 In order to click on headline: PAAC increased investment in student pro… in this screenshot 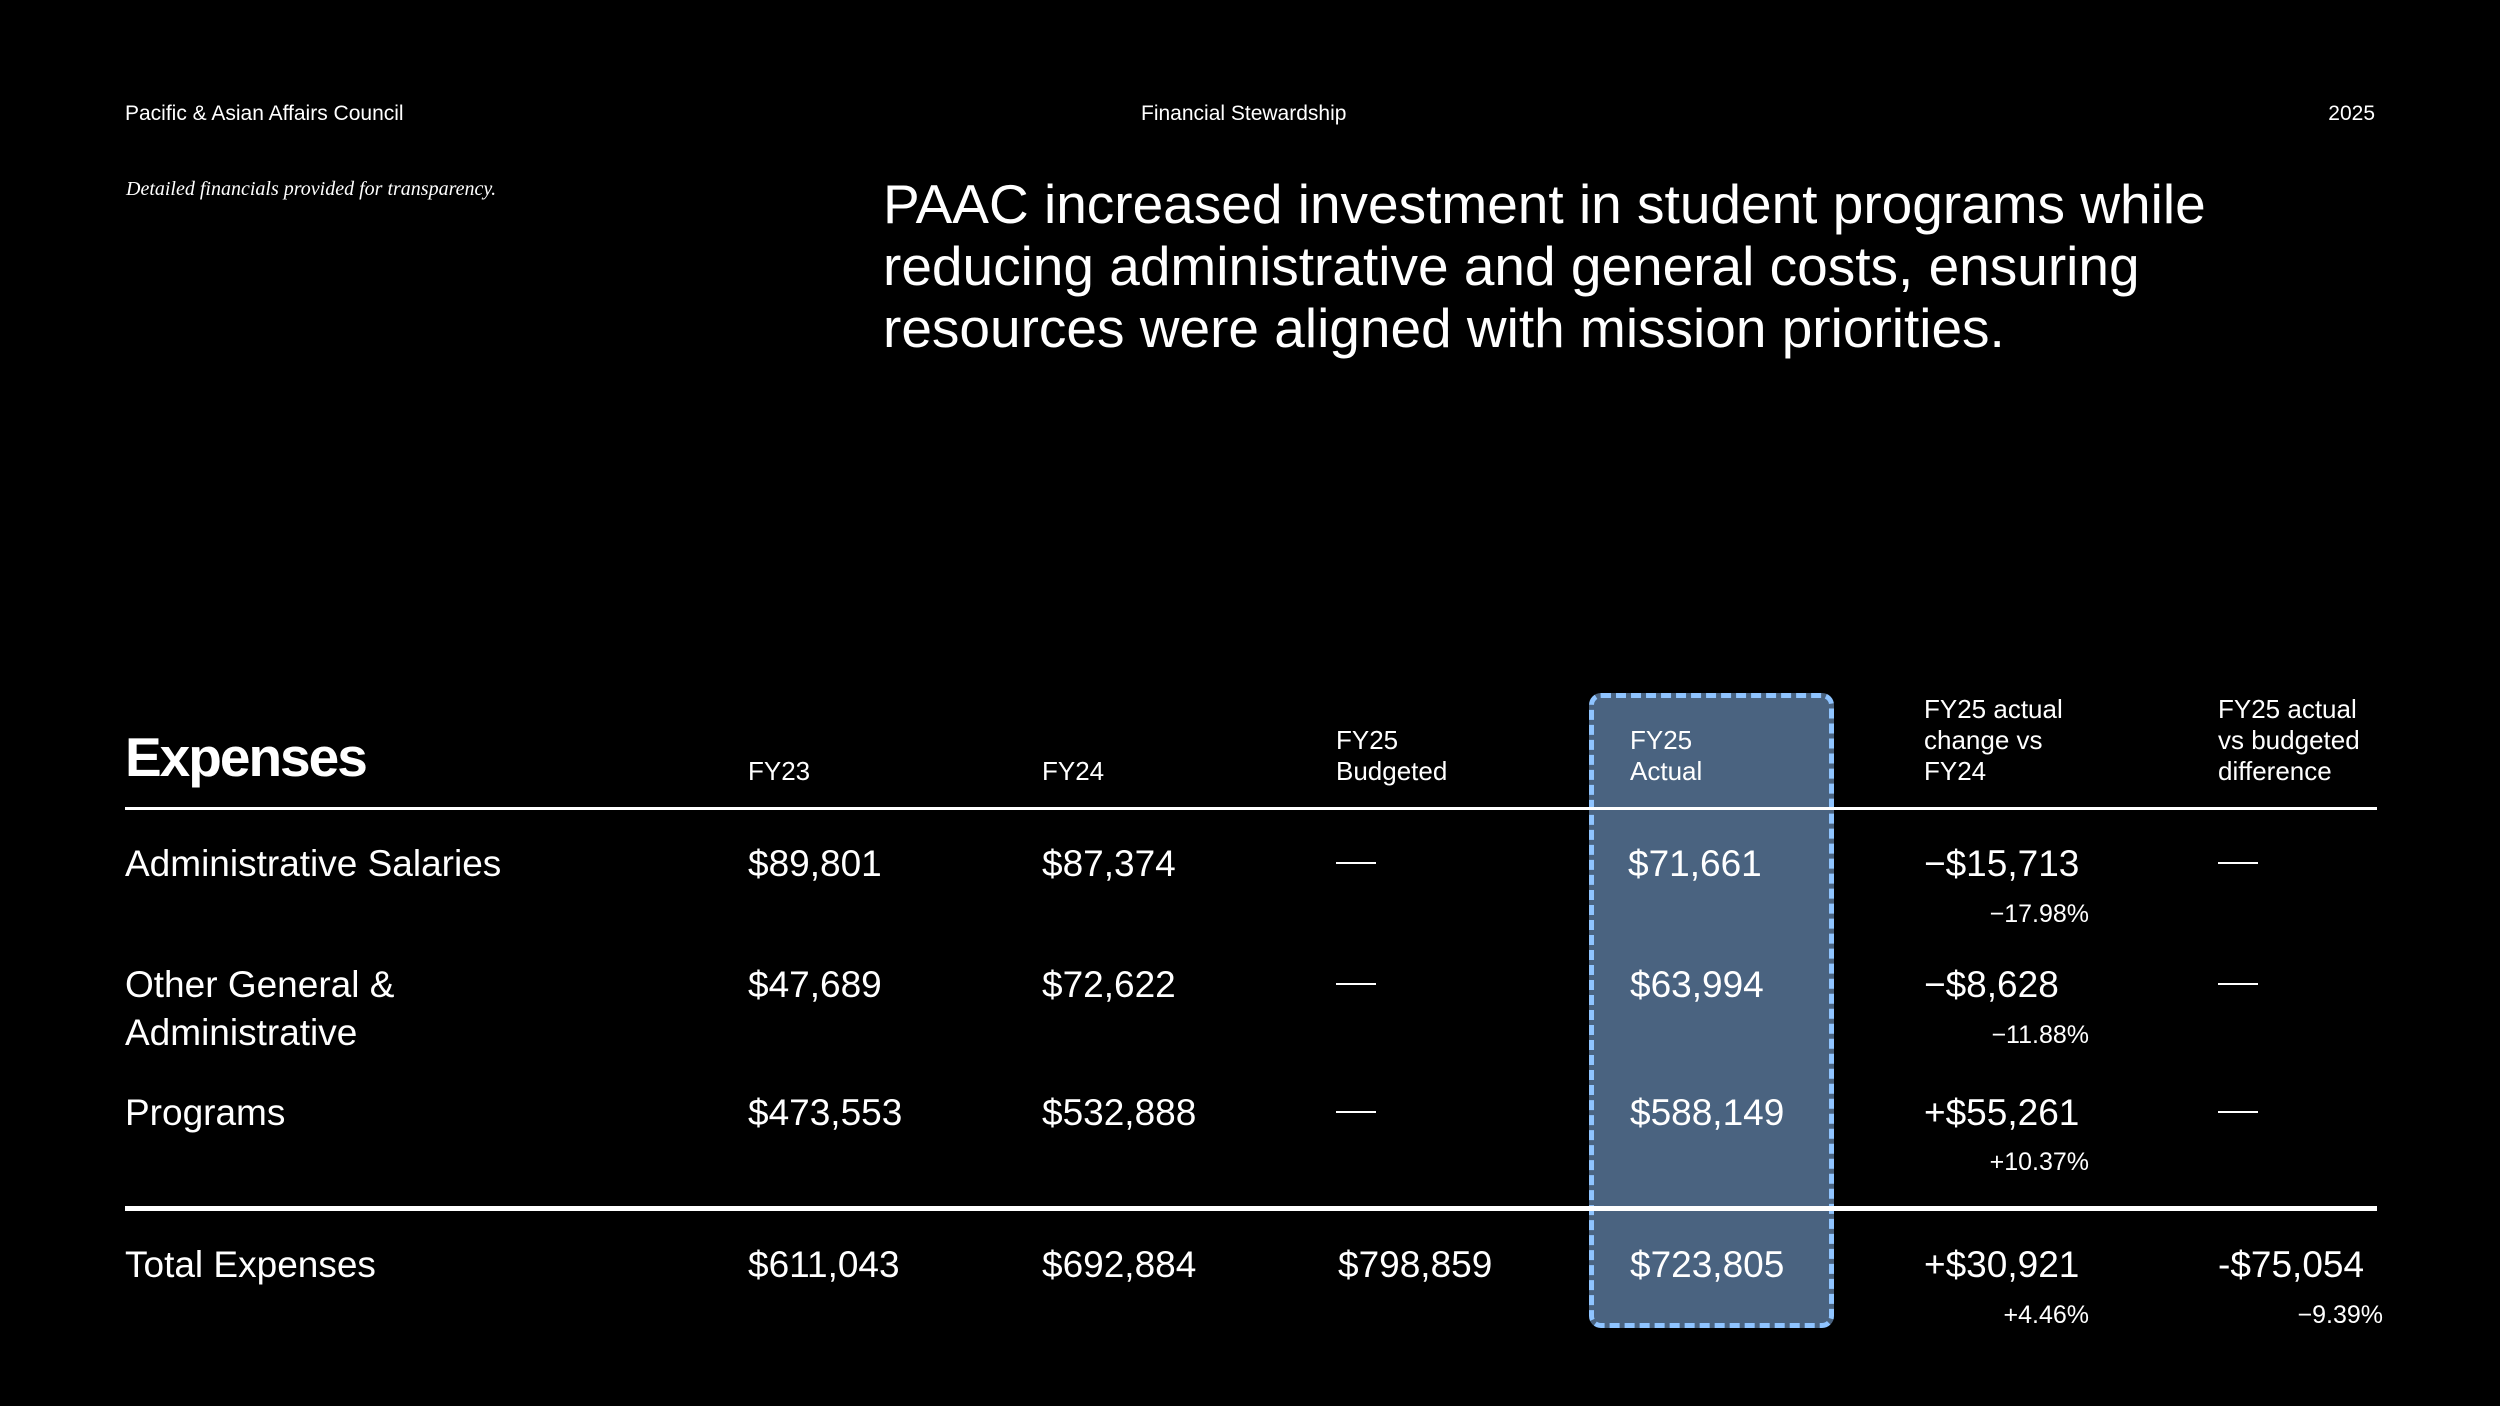, I will do `click(1544, 266)`.